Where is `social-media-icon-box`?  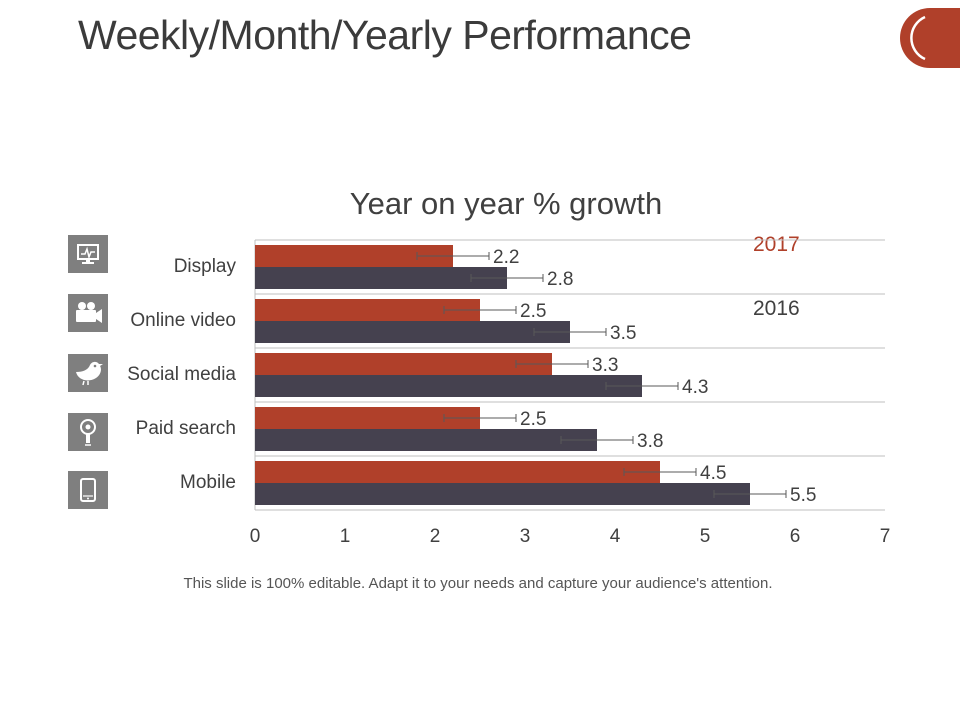
social-media-icon-box is located at coordinates (88, 373).